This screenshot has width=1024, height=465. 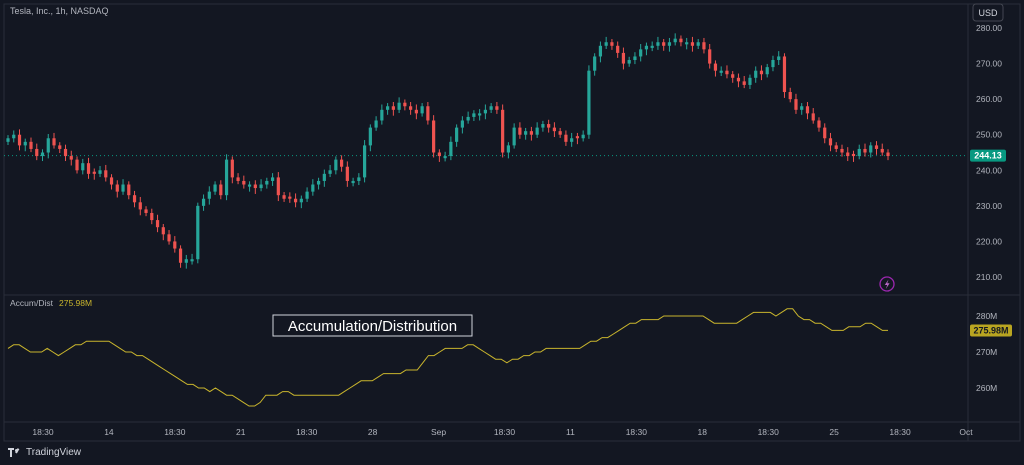 I want to click on ad-annotation: Accumulation/Distribution, so click(x=372, y=325).